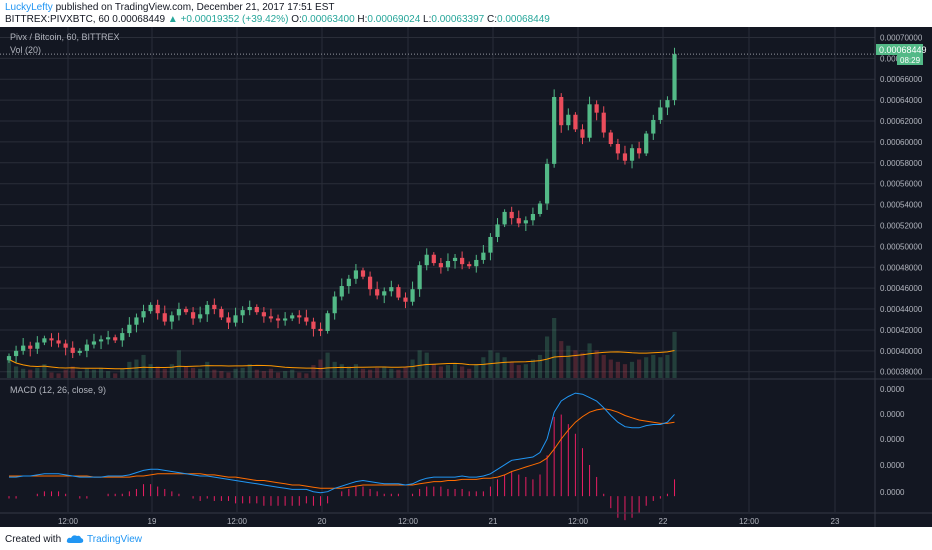 The image size is (932, 550). I want to click on price-tick-label: 0.00048000, so click(901, 267).